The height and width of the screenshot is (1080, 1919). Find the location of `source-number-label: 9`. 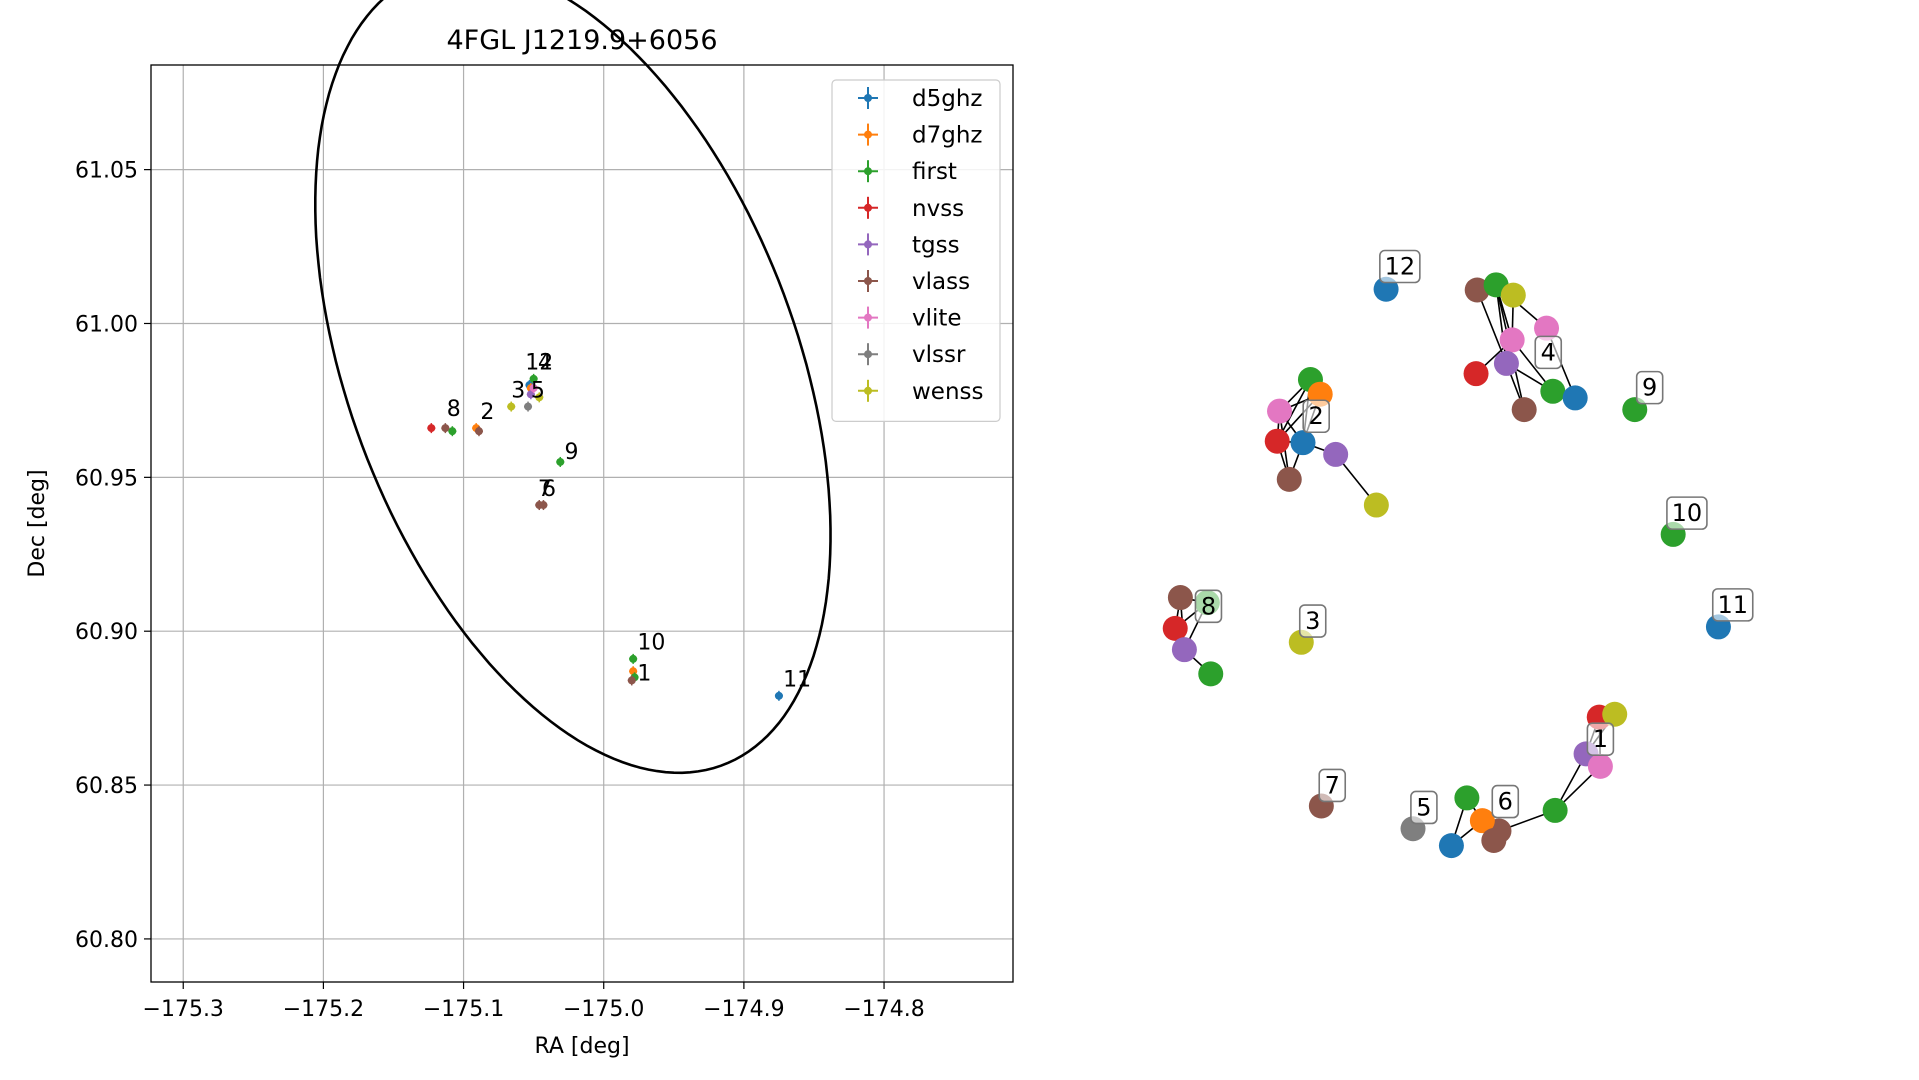

source-number-label: 9 is located at coordinates (571, 452).